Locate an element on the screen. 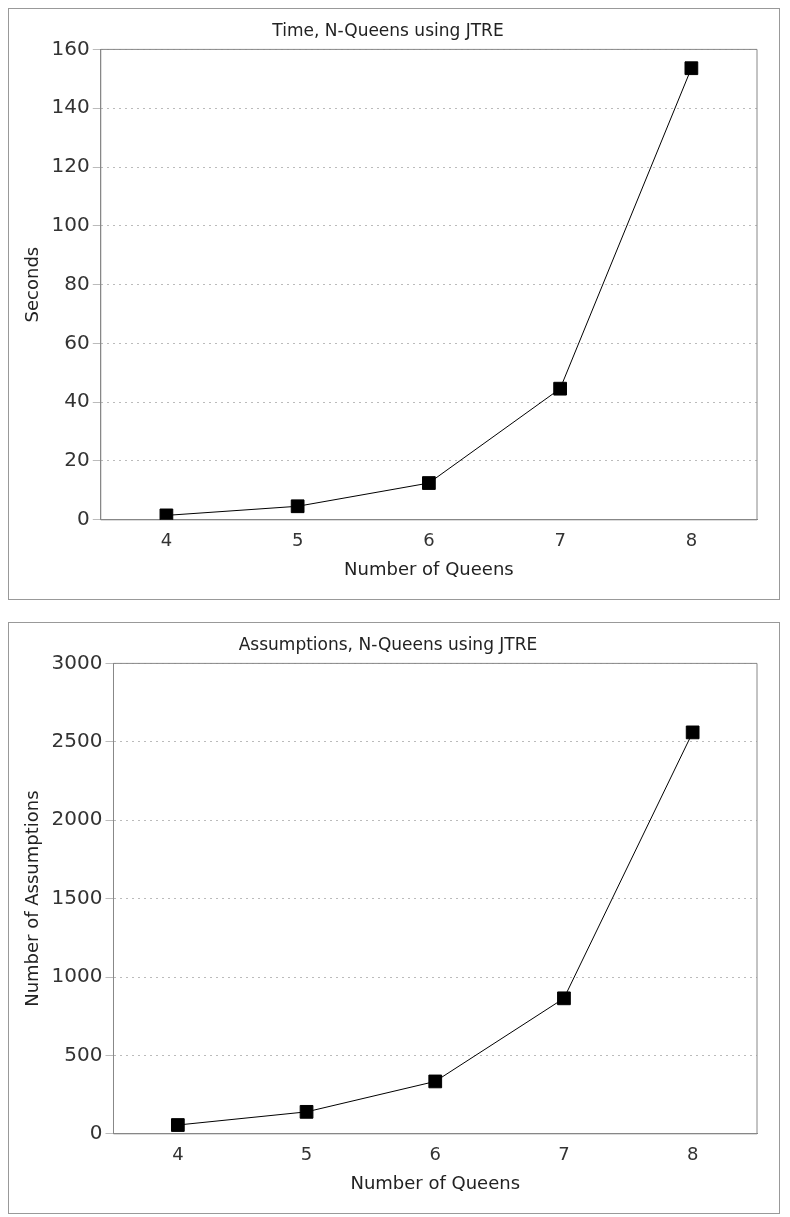 This screenshot has width=790, height=1217. y-tick-label: 3000 is located at coordinates (77, 661).